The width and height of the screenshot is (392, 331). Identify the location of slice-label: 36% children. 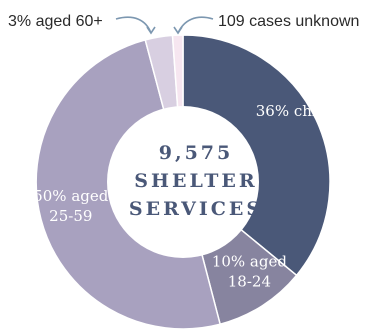
(306, 111).